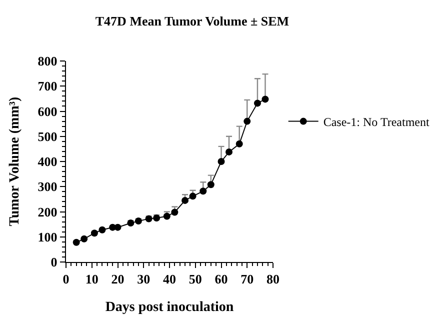  Describe the element at coordinates (54, 262) in the screenshot. I see `y-tick-label: 0` at that location.